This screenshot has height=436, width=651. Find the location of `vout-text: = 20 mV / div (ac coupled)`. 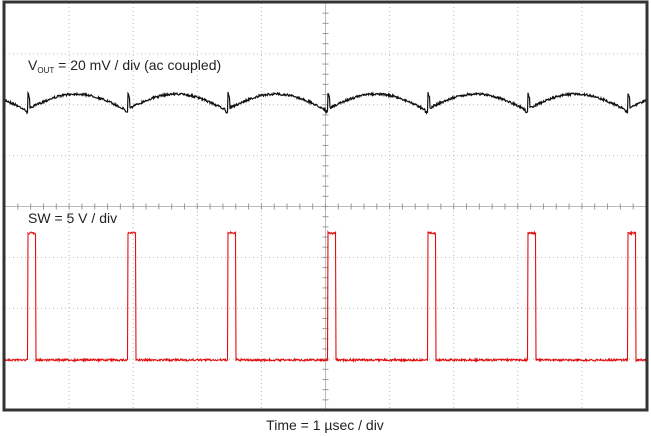

vout-text: = 20 mV / div (ac coupled) is located at coordinates (137, 65).